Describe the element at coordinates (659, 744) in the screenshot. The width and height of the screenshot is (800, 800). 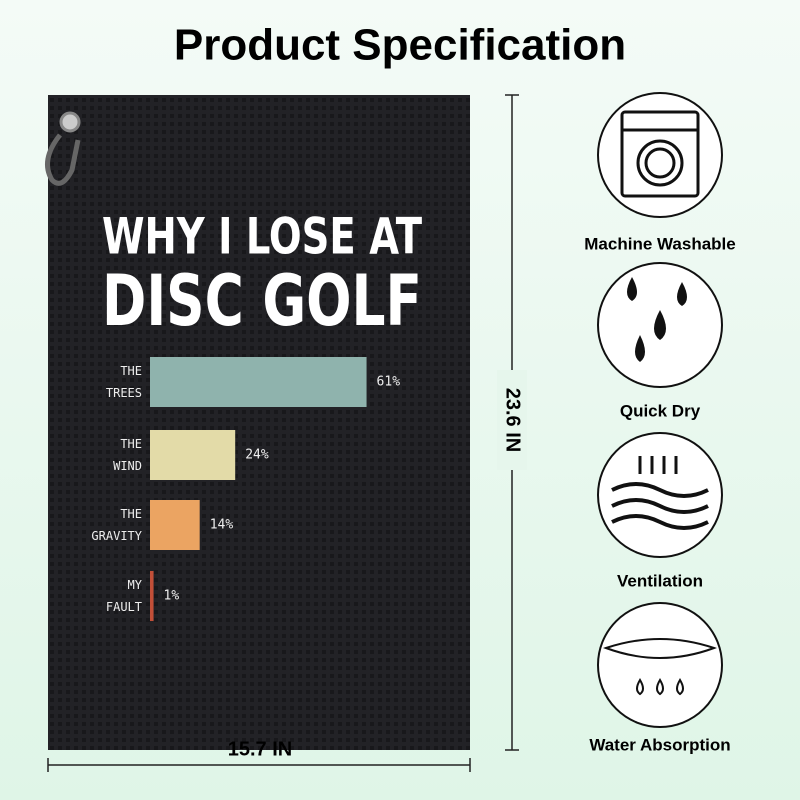
I see `feature-label: Water Absorption` at that location.